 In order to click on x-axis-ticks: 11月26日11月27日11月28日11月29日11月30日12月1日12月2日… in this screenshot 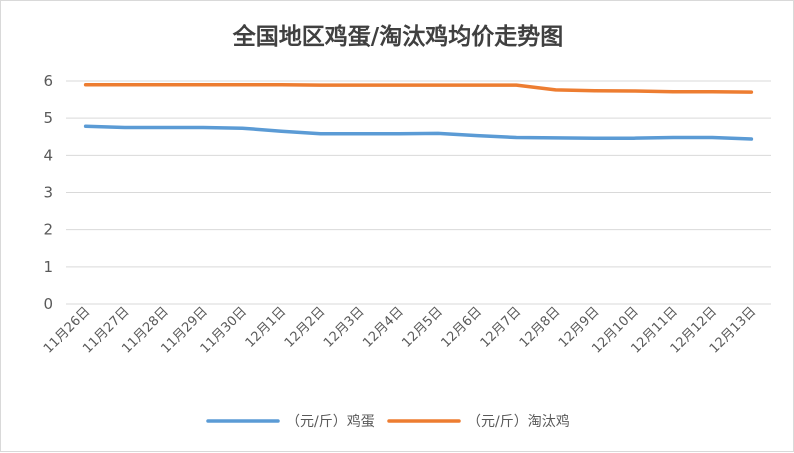, I will do `click(400, 330)`.